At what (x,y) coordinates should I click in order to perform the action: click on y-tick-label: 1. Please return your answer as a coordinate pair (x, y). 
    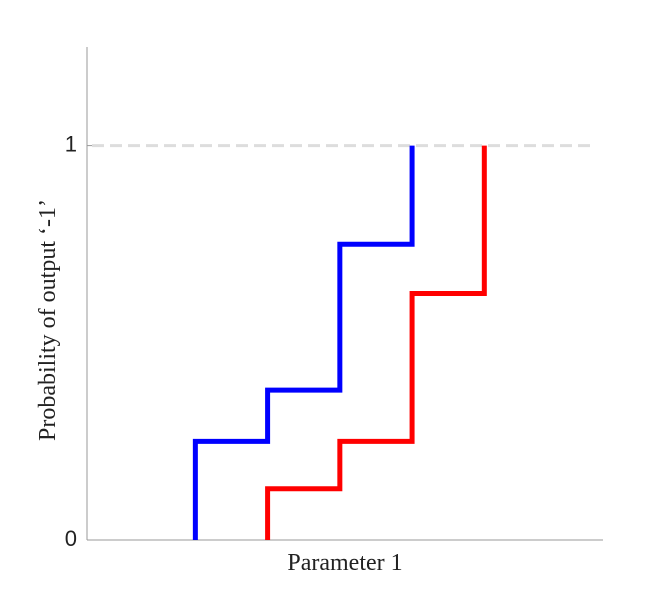
    Looking at the image, I should click on (71, 143).